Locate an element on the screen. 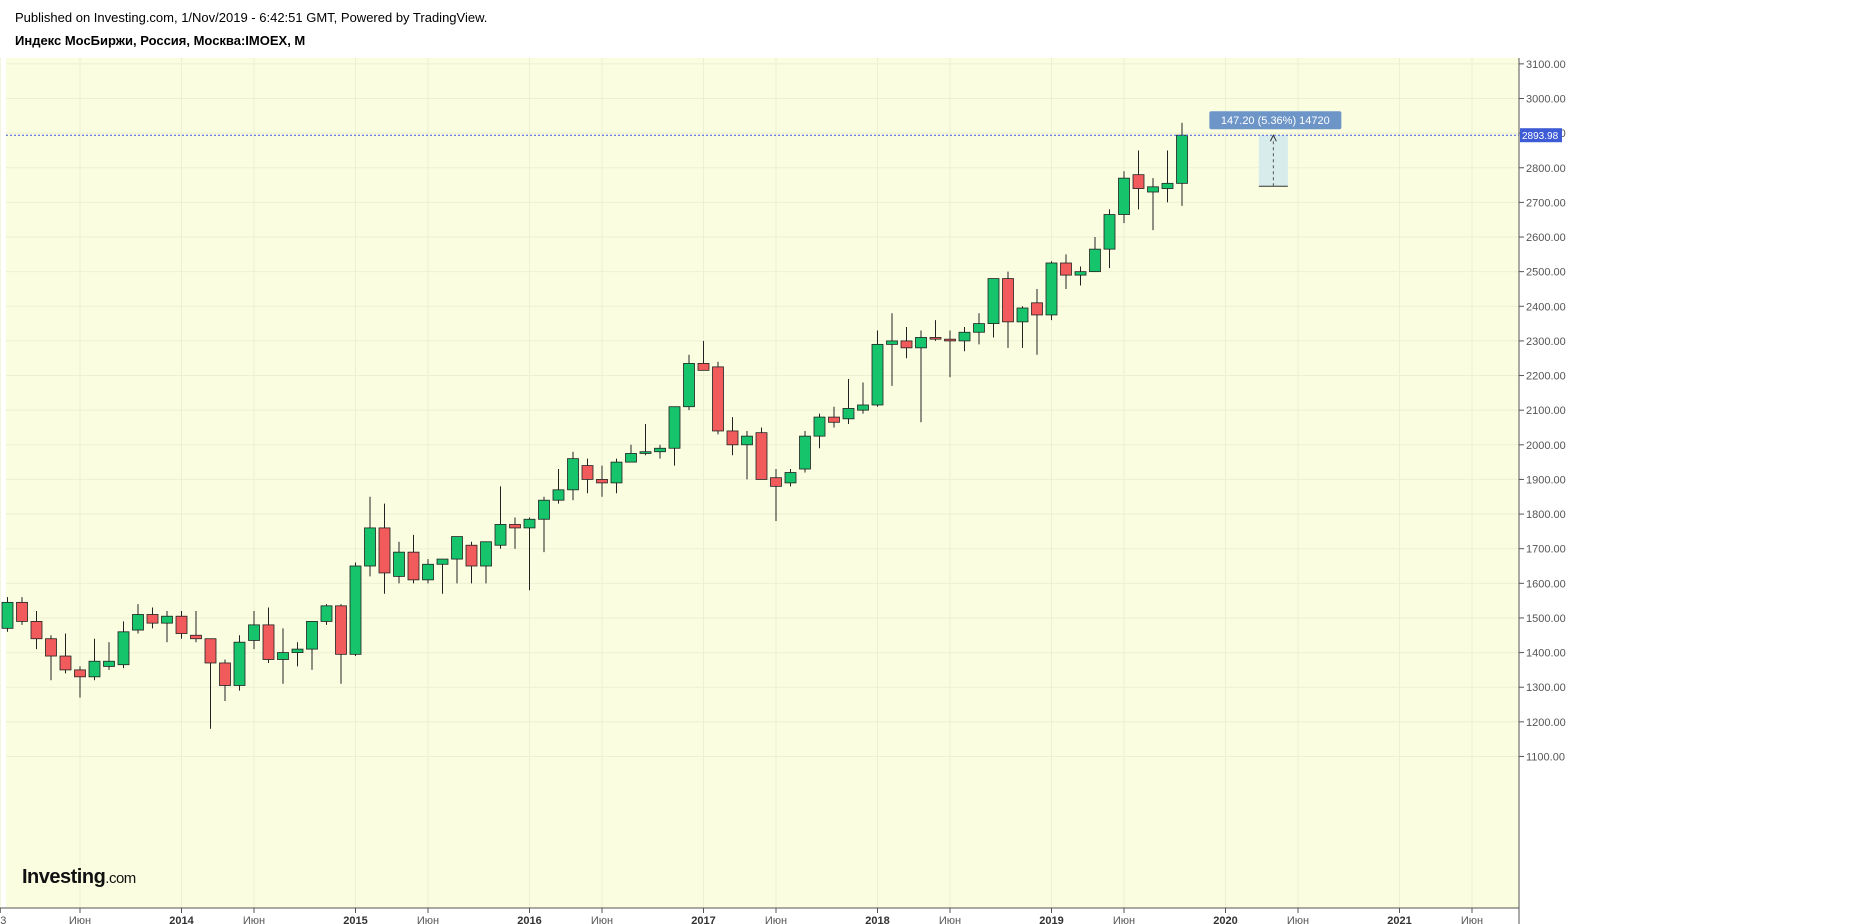  last-price-badge is located at coordinates (1541, 135).